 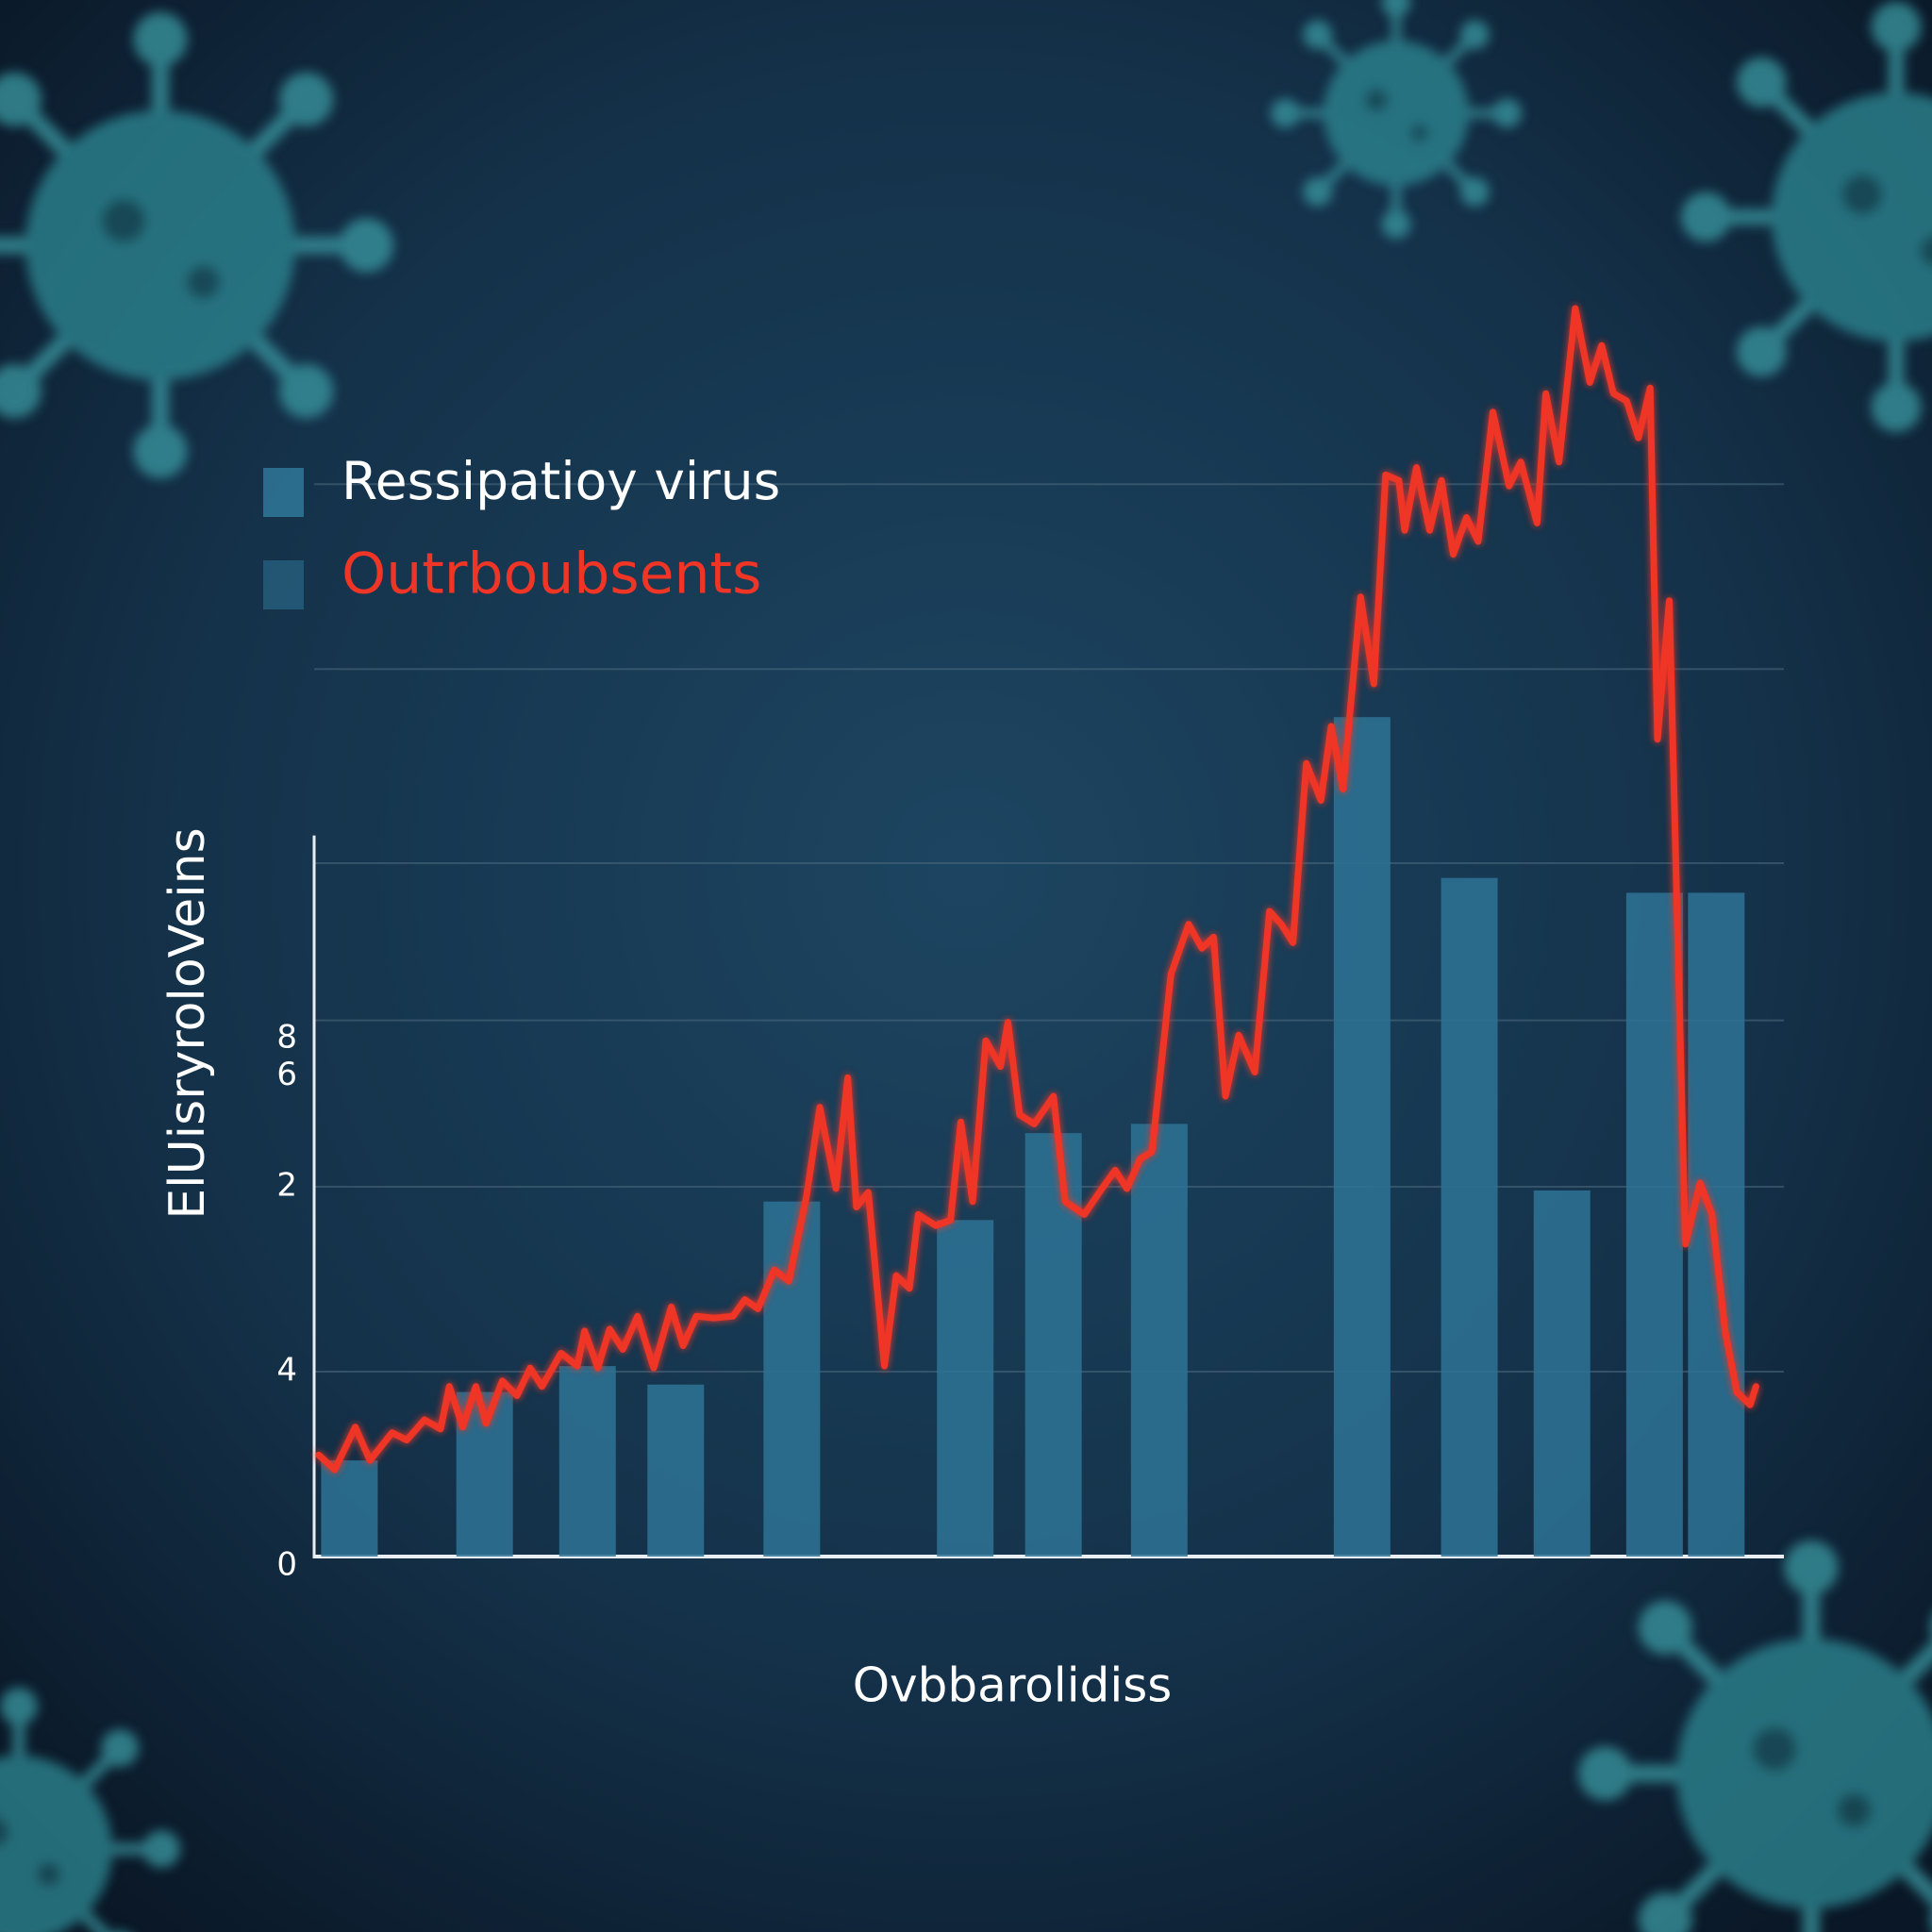 What do you see at coordinates (522, 530) in the screenshot?
I see `legend: Ressipatioy virus Outrboubsents` at bounding box center [522, 530].